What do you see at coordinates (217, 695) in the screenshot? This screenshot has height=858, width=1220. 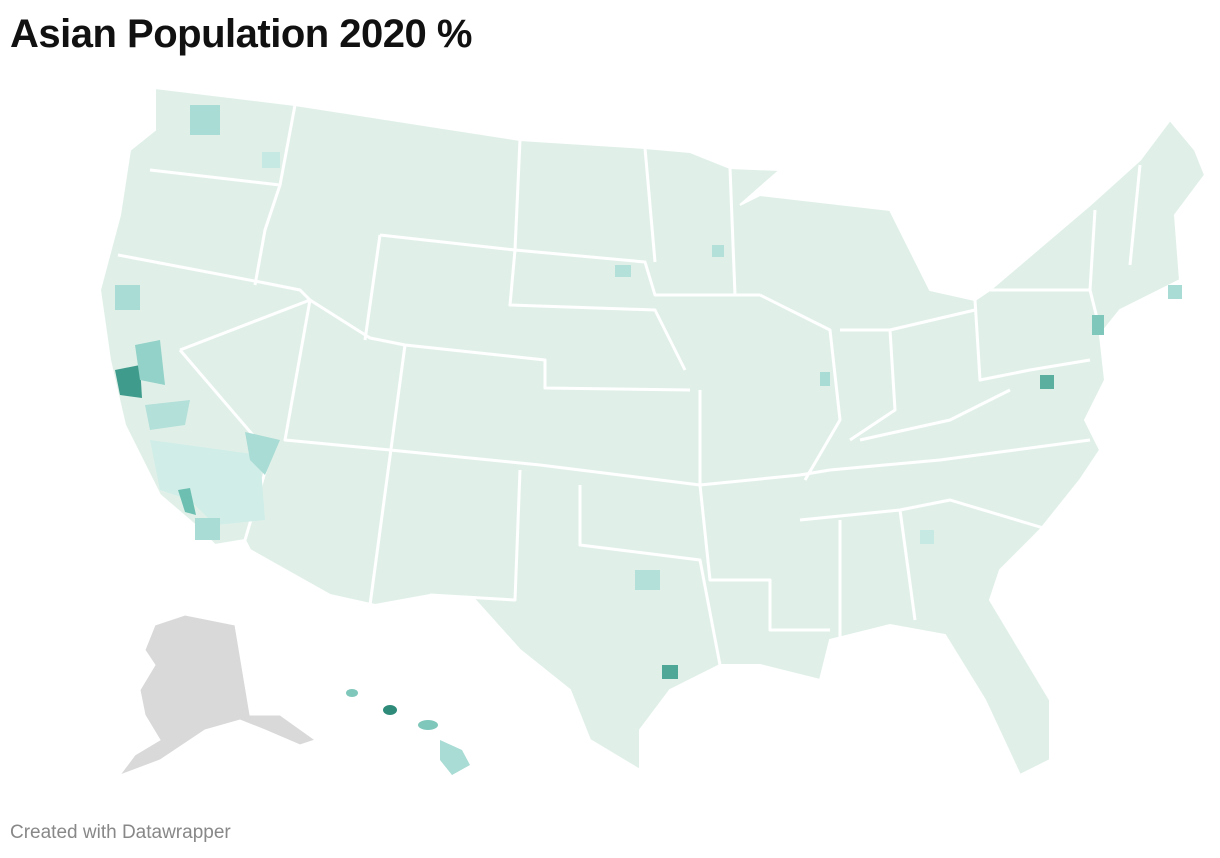 I see `alaska` at bounding box center [217, 695].